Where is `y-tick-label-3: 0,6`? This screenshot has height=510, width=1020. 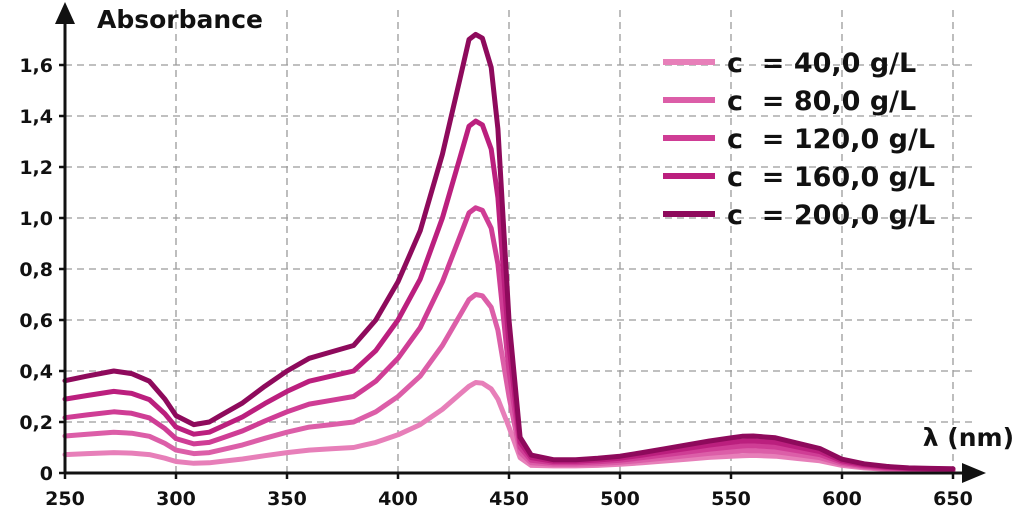 y-tick-label-3: 0,6 is located at coordinates (36, 321).